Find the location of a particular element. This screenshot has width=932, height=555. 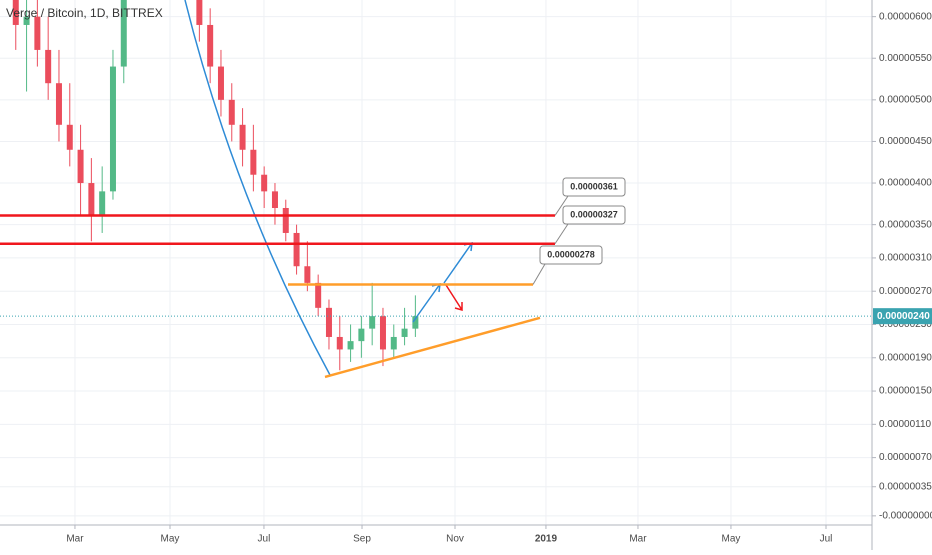

y-tick-label: 0.00000550 is located at coordinates (905, 58).